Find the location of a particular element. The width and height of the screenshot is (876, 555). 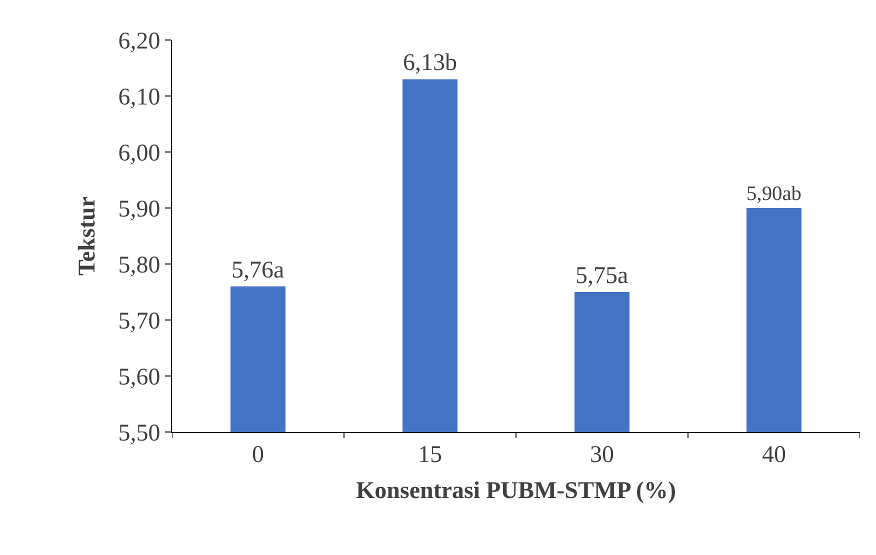

x-tick-label: 40 is located at coordinates (774, 455).